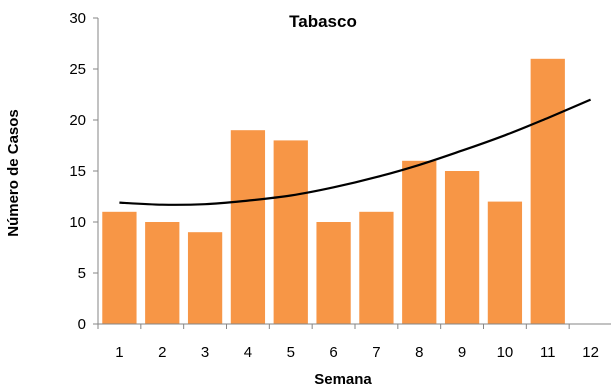 This screenshot has width=611, height=391. Describe the element at coordinates (205, 352) in the screenshot. I see `x-tick-label: 3` at that location.